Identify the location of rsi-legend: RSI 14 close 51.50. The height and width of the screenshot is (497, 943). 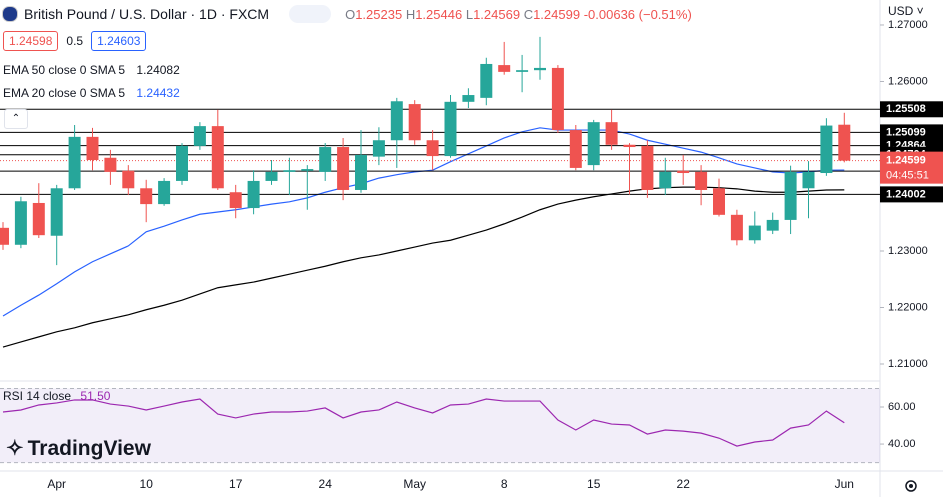
(56, 396).